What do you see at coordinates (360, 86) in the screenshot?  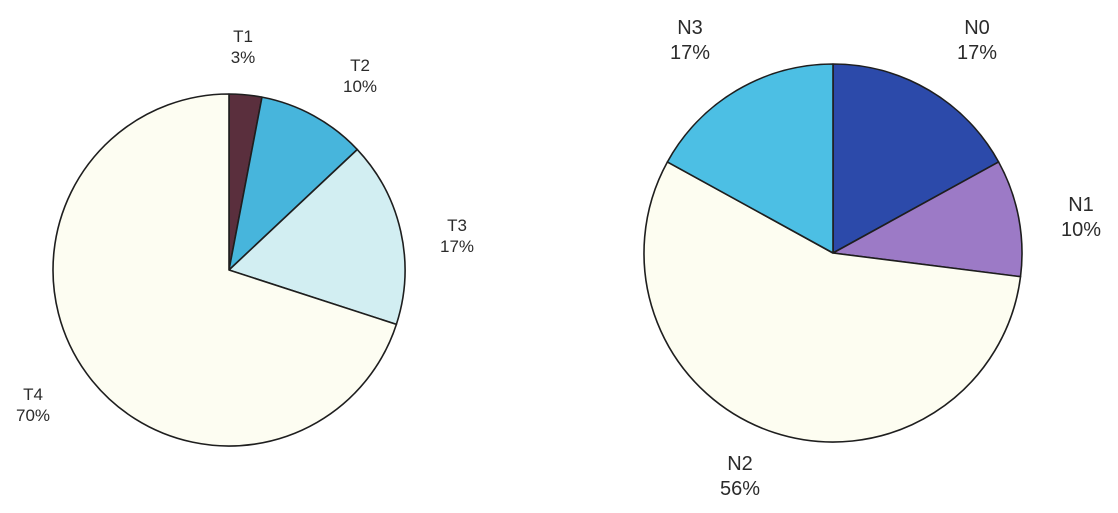 I see `slice-label-t2-percent: 10%` at bounding box center [360, 86].